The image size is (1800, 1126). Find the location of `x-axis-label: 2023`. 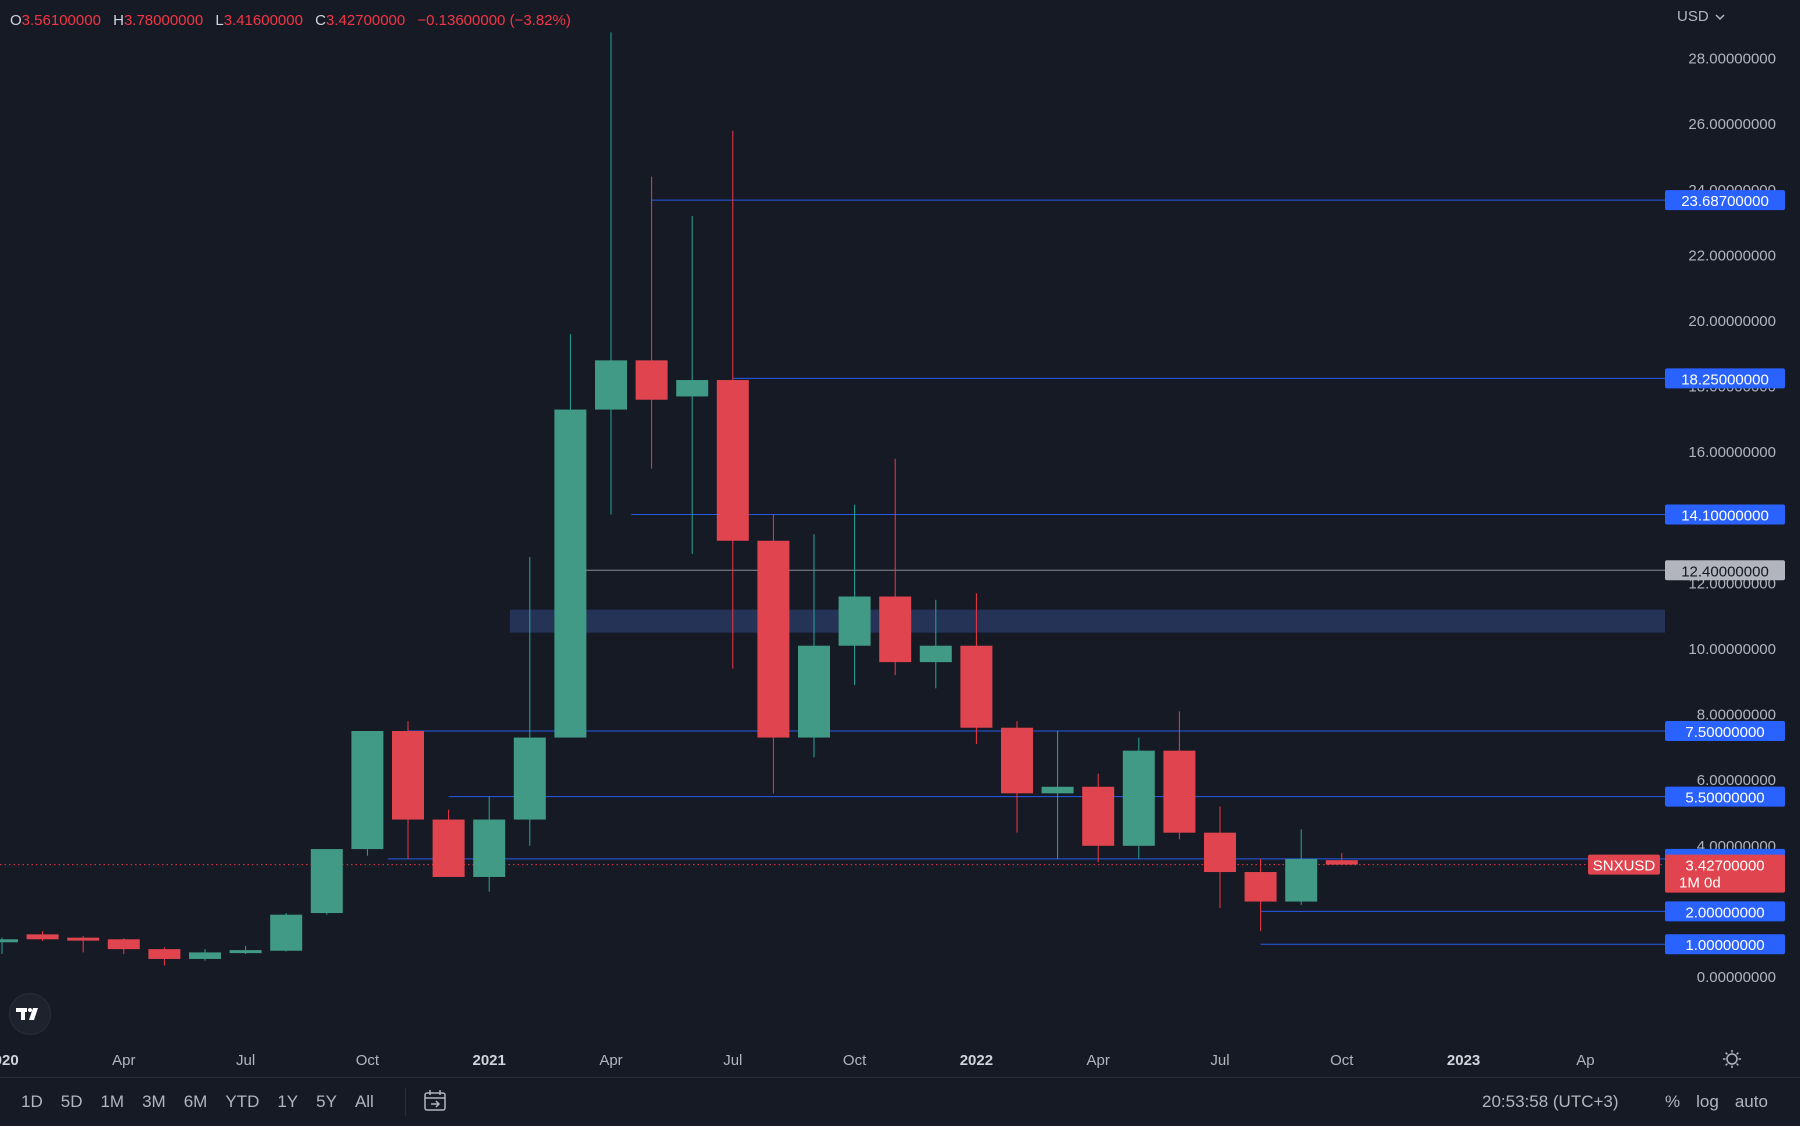

x-axis-label: 2023 is located at coordinates (1463, 1060).